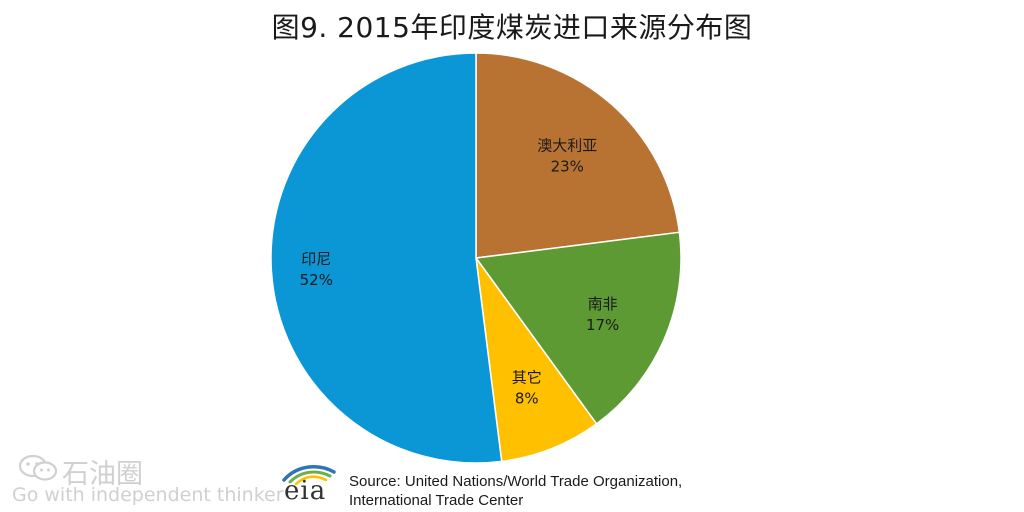 This screenshot has height=512, width=1024. I want to click on slice-label-0: 澳大利亚, so click(567, 145).